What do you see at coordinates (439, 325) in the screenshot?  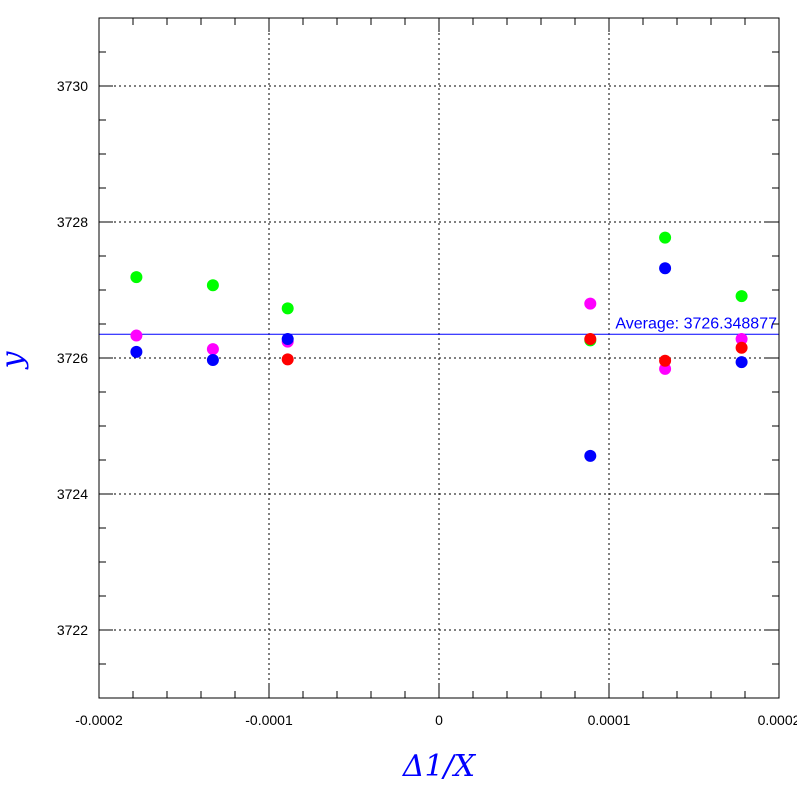 I see `average-line-group: Average: 3726.348877` at bounding box center [439, 325].